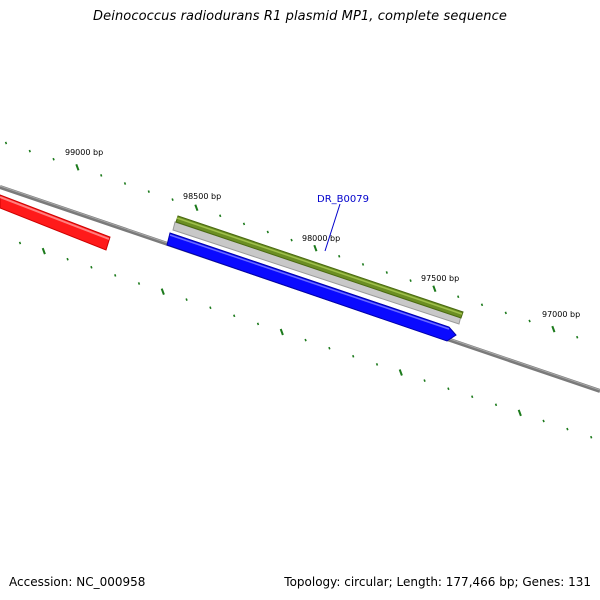  I want to click on accession-text: Accession: NC_000958, so click(77, 582).